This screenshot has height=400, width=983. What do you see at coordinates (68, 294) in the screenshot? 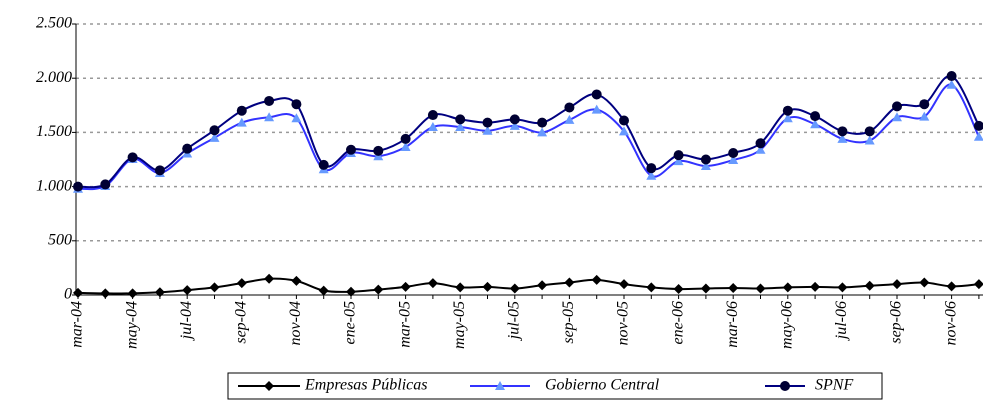
I see `y-tick-label: 0` at bounding box center [68, 294].